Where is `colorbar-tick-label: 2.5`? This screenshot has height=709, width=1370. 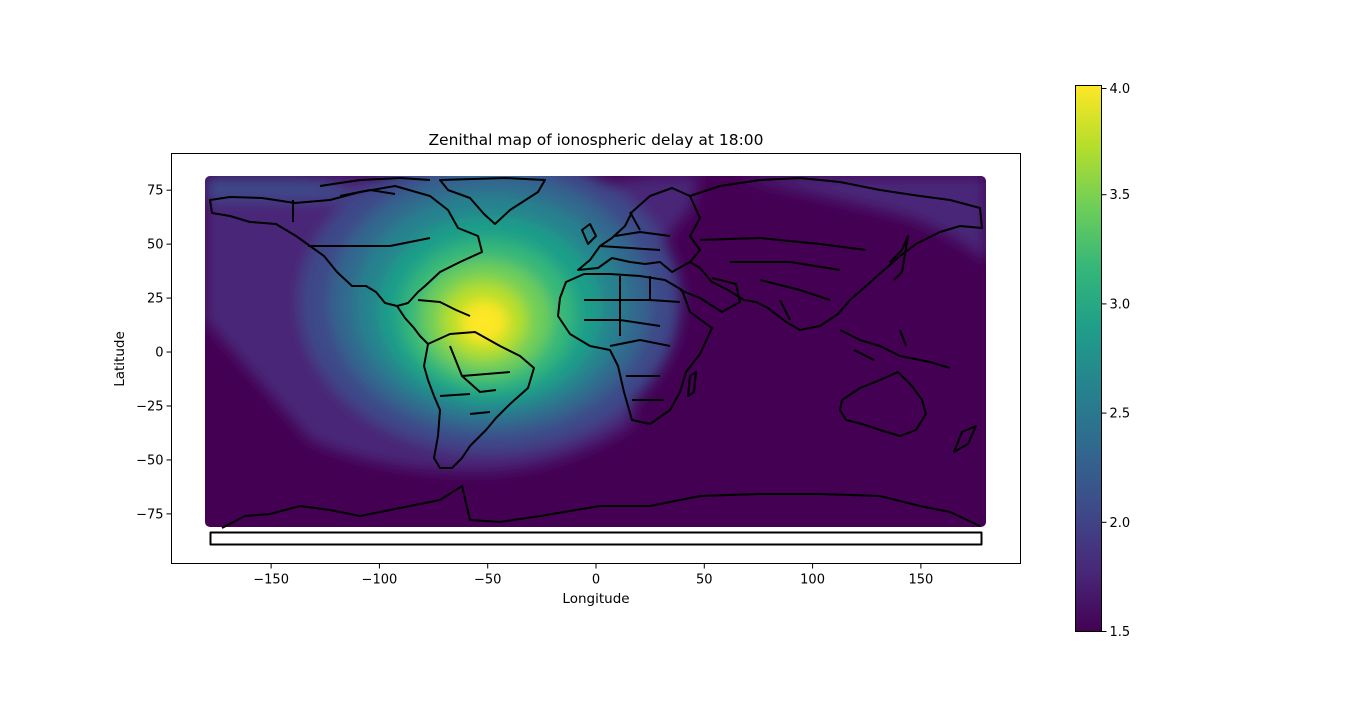
colorbar-tick-label: 2.5 is located at coordinates (1120, 414).